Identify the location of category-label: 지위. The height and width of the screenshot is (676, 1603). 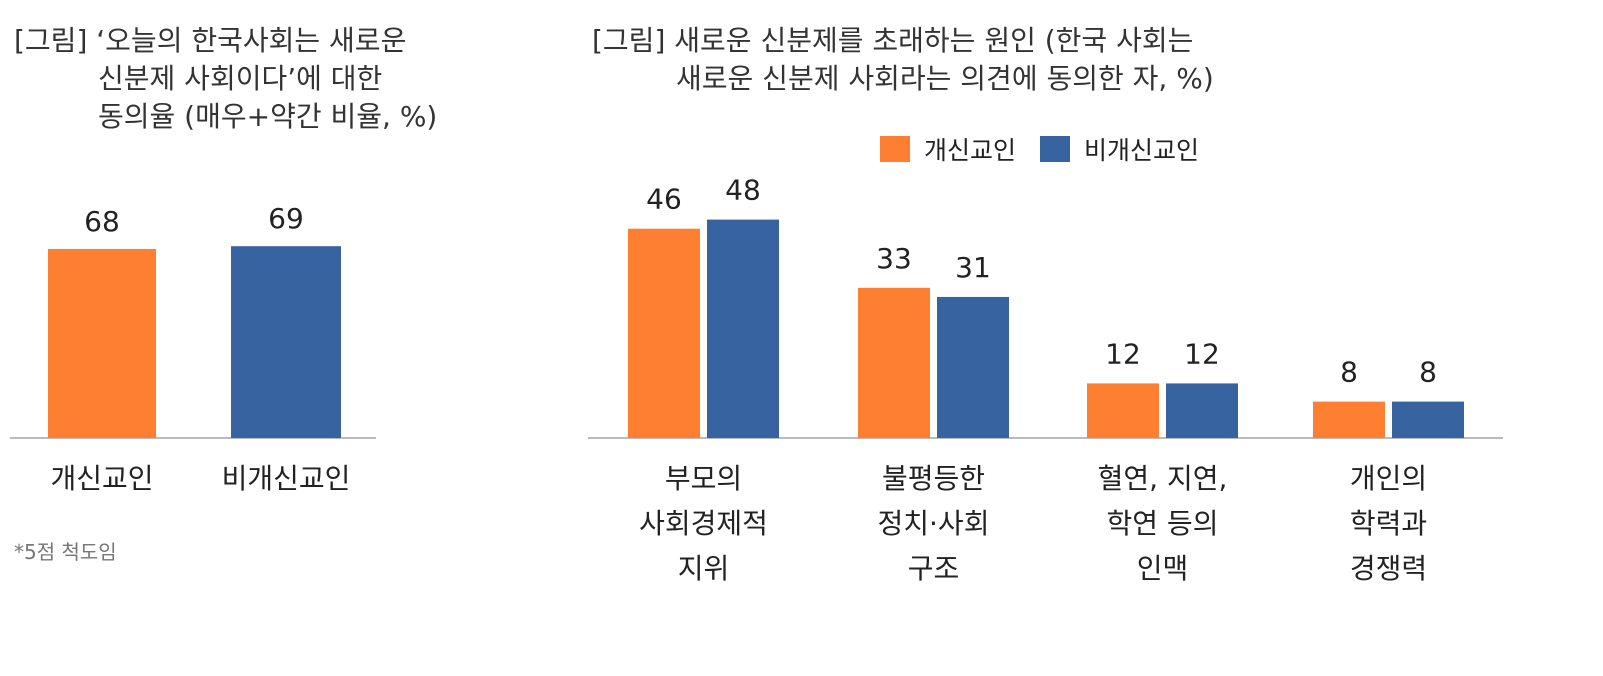
(704, 568).